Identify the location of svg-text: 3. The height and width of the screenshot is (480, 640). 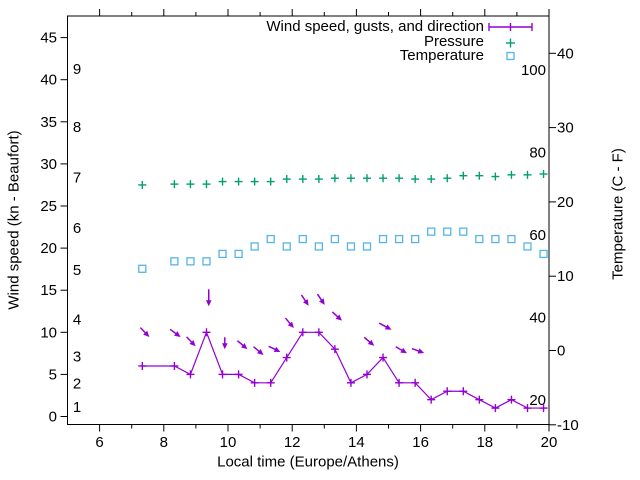
(77, 357).